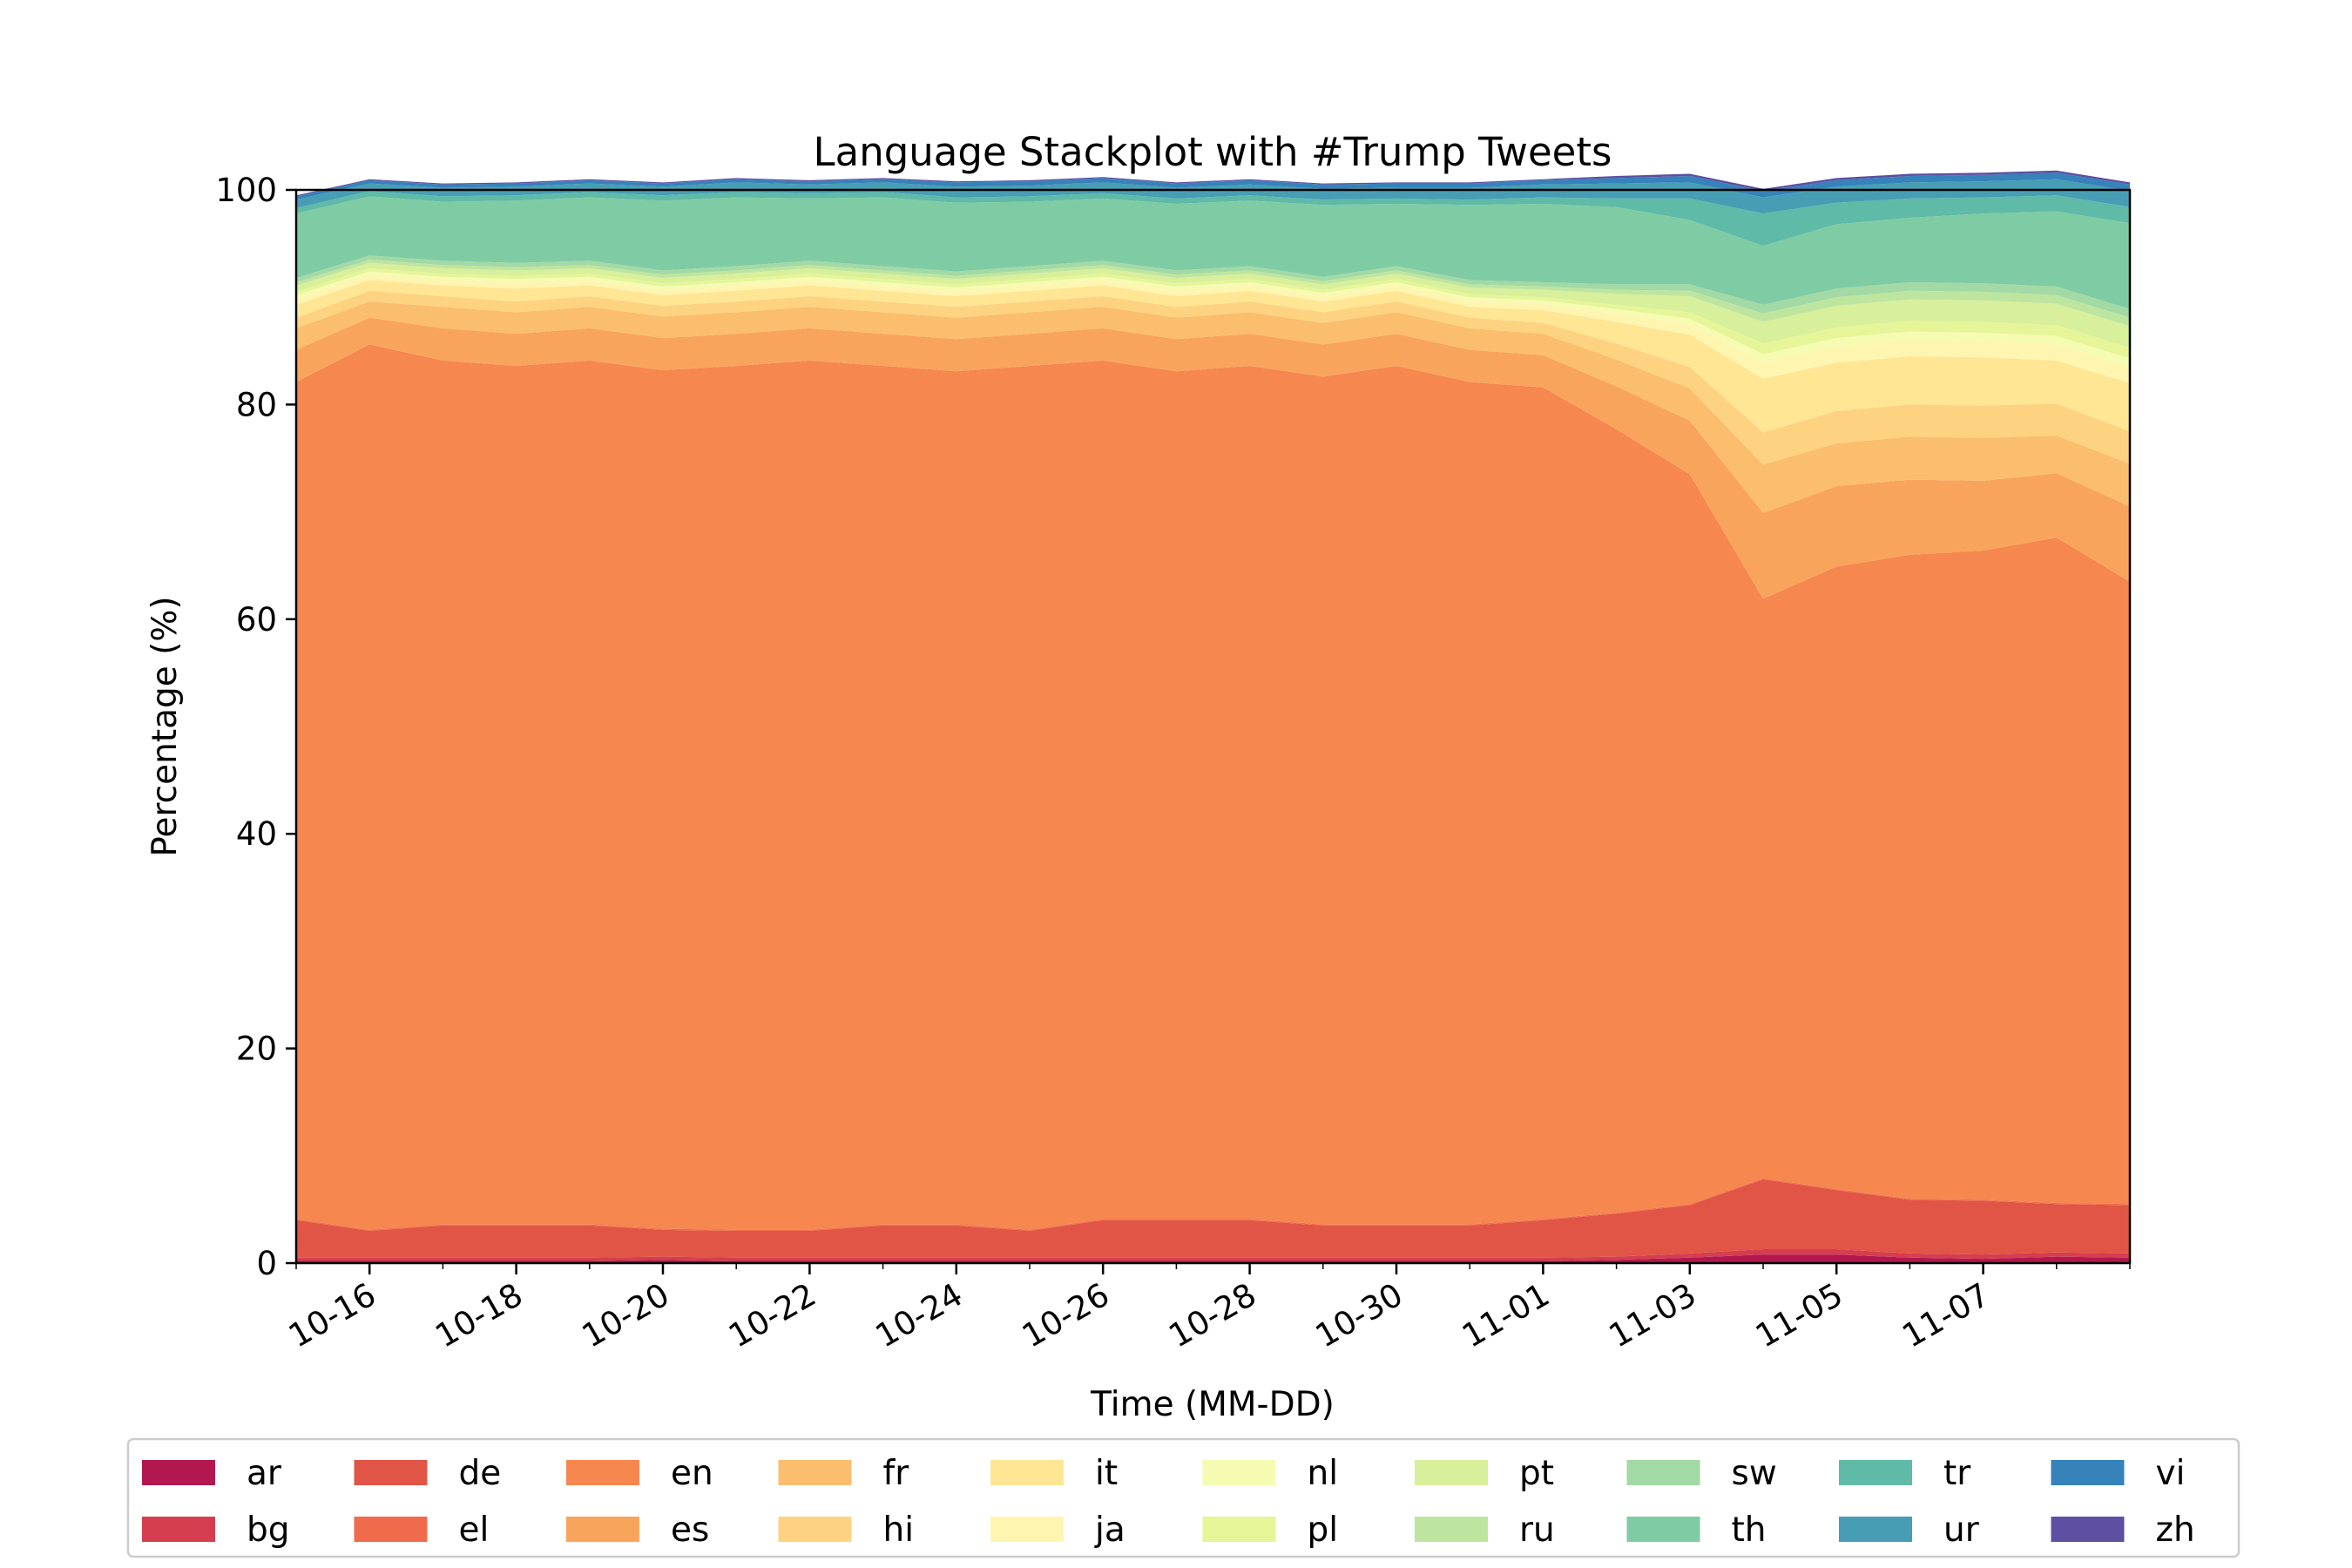 The width and height of the screenshot is (2352, 1568). What do you see at coordinates (1537, 1530) in the screenshot?
I see `legend-label-ru: ru` at bounding box center [1537, 1530].